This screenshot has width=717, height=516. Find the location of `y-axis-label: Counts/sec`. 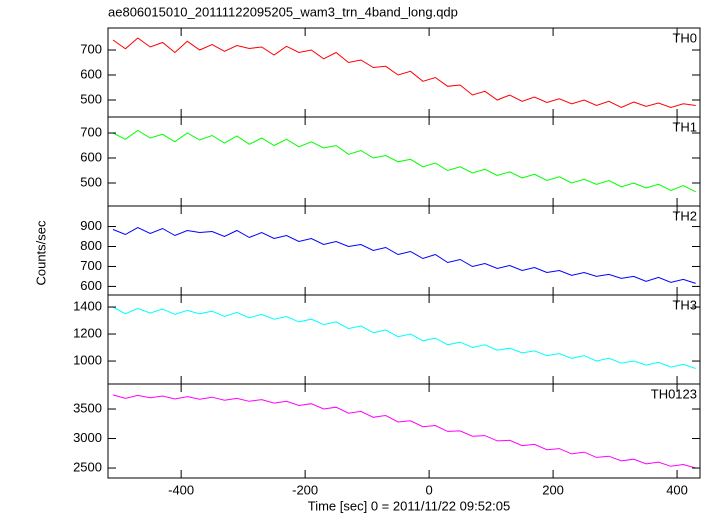

y-axis-label: Counts/sec is located at coordinates (40, 253).